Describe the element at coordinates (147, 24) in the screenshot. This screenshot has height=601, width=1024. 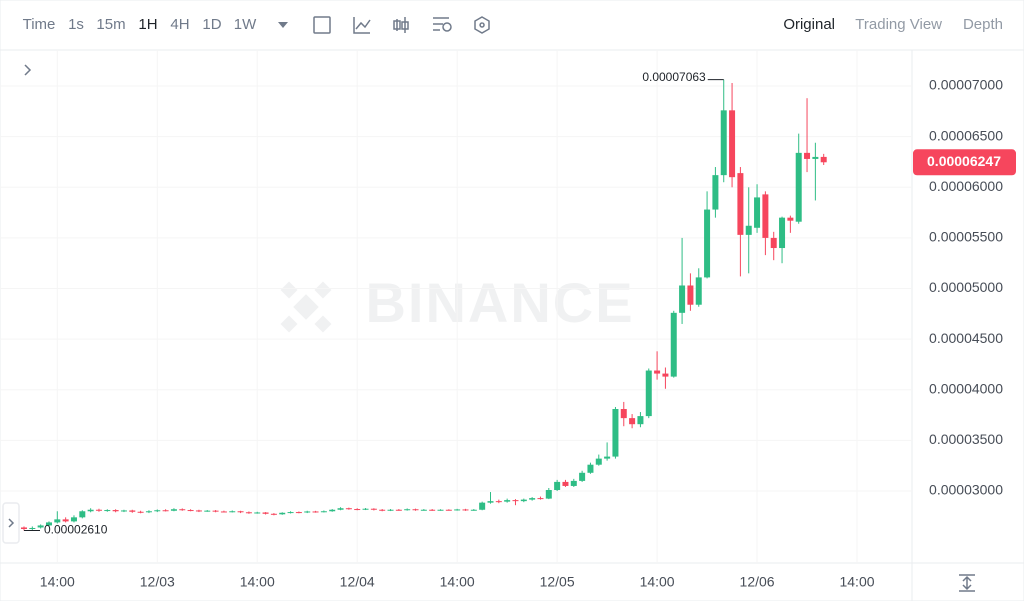
I see `interval-tab: 1H` at that location.